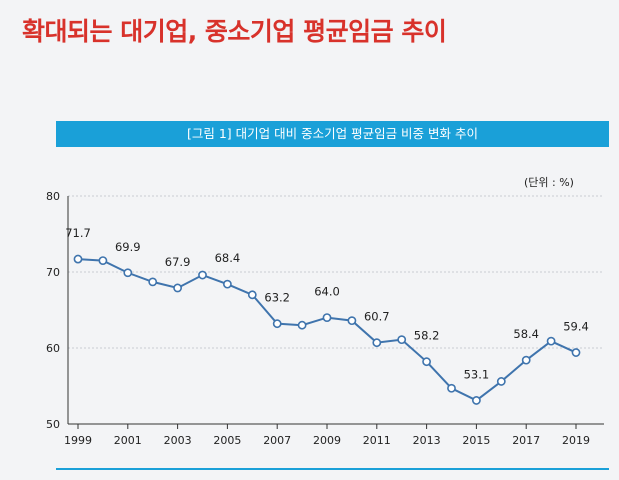 The image size is (619, 480). I want to click on chart-title-bar: [그림 1] 대기업 대비 중소기업 평균임금 비중 변화 추이, so click(332, 134).